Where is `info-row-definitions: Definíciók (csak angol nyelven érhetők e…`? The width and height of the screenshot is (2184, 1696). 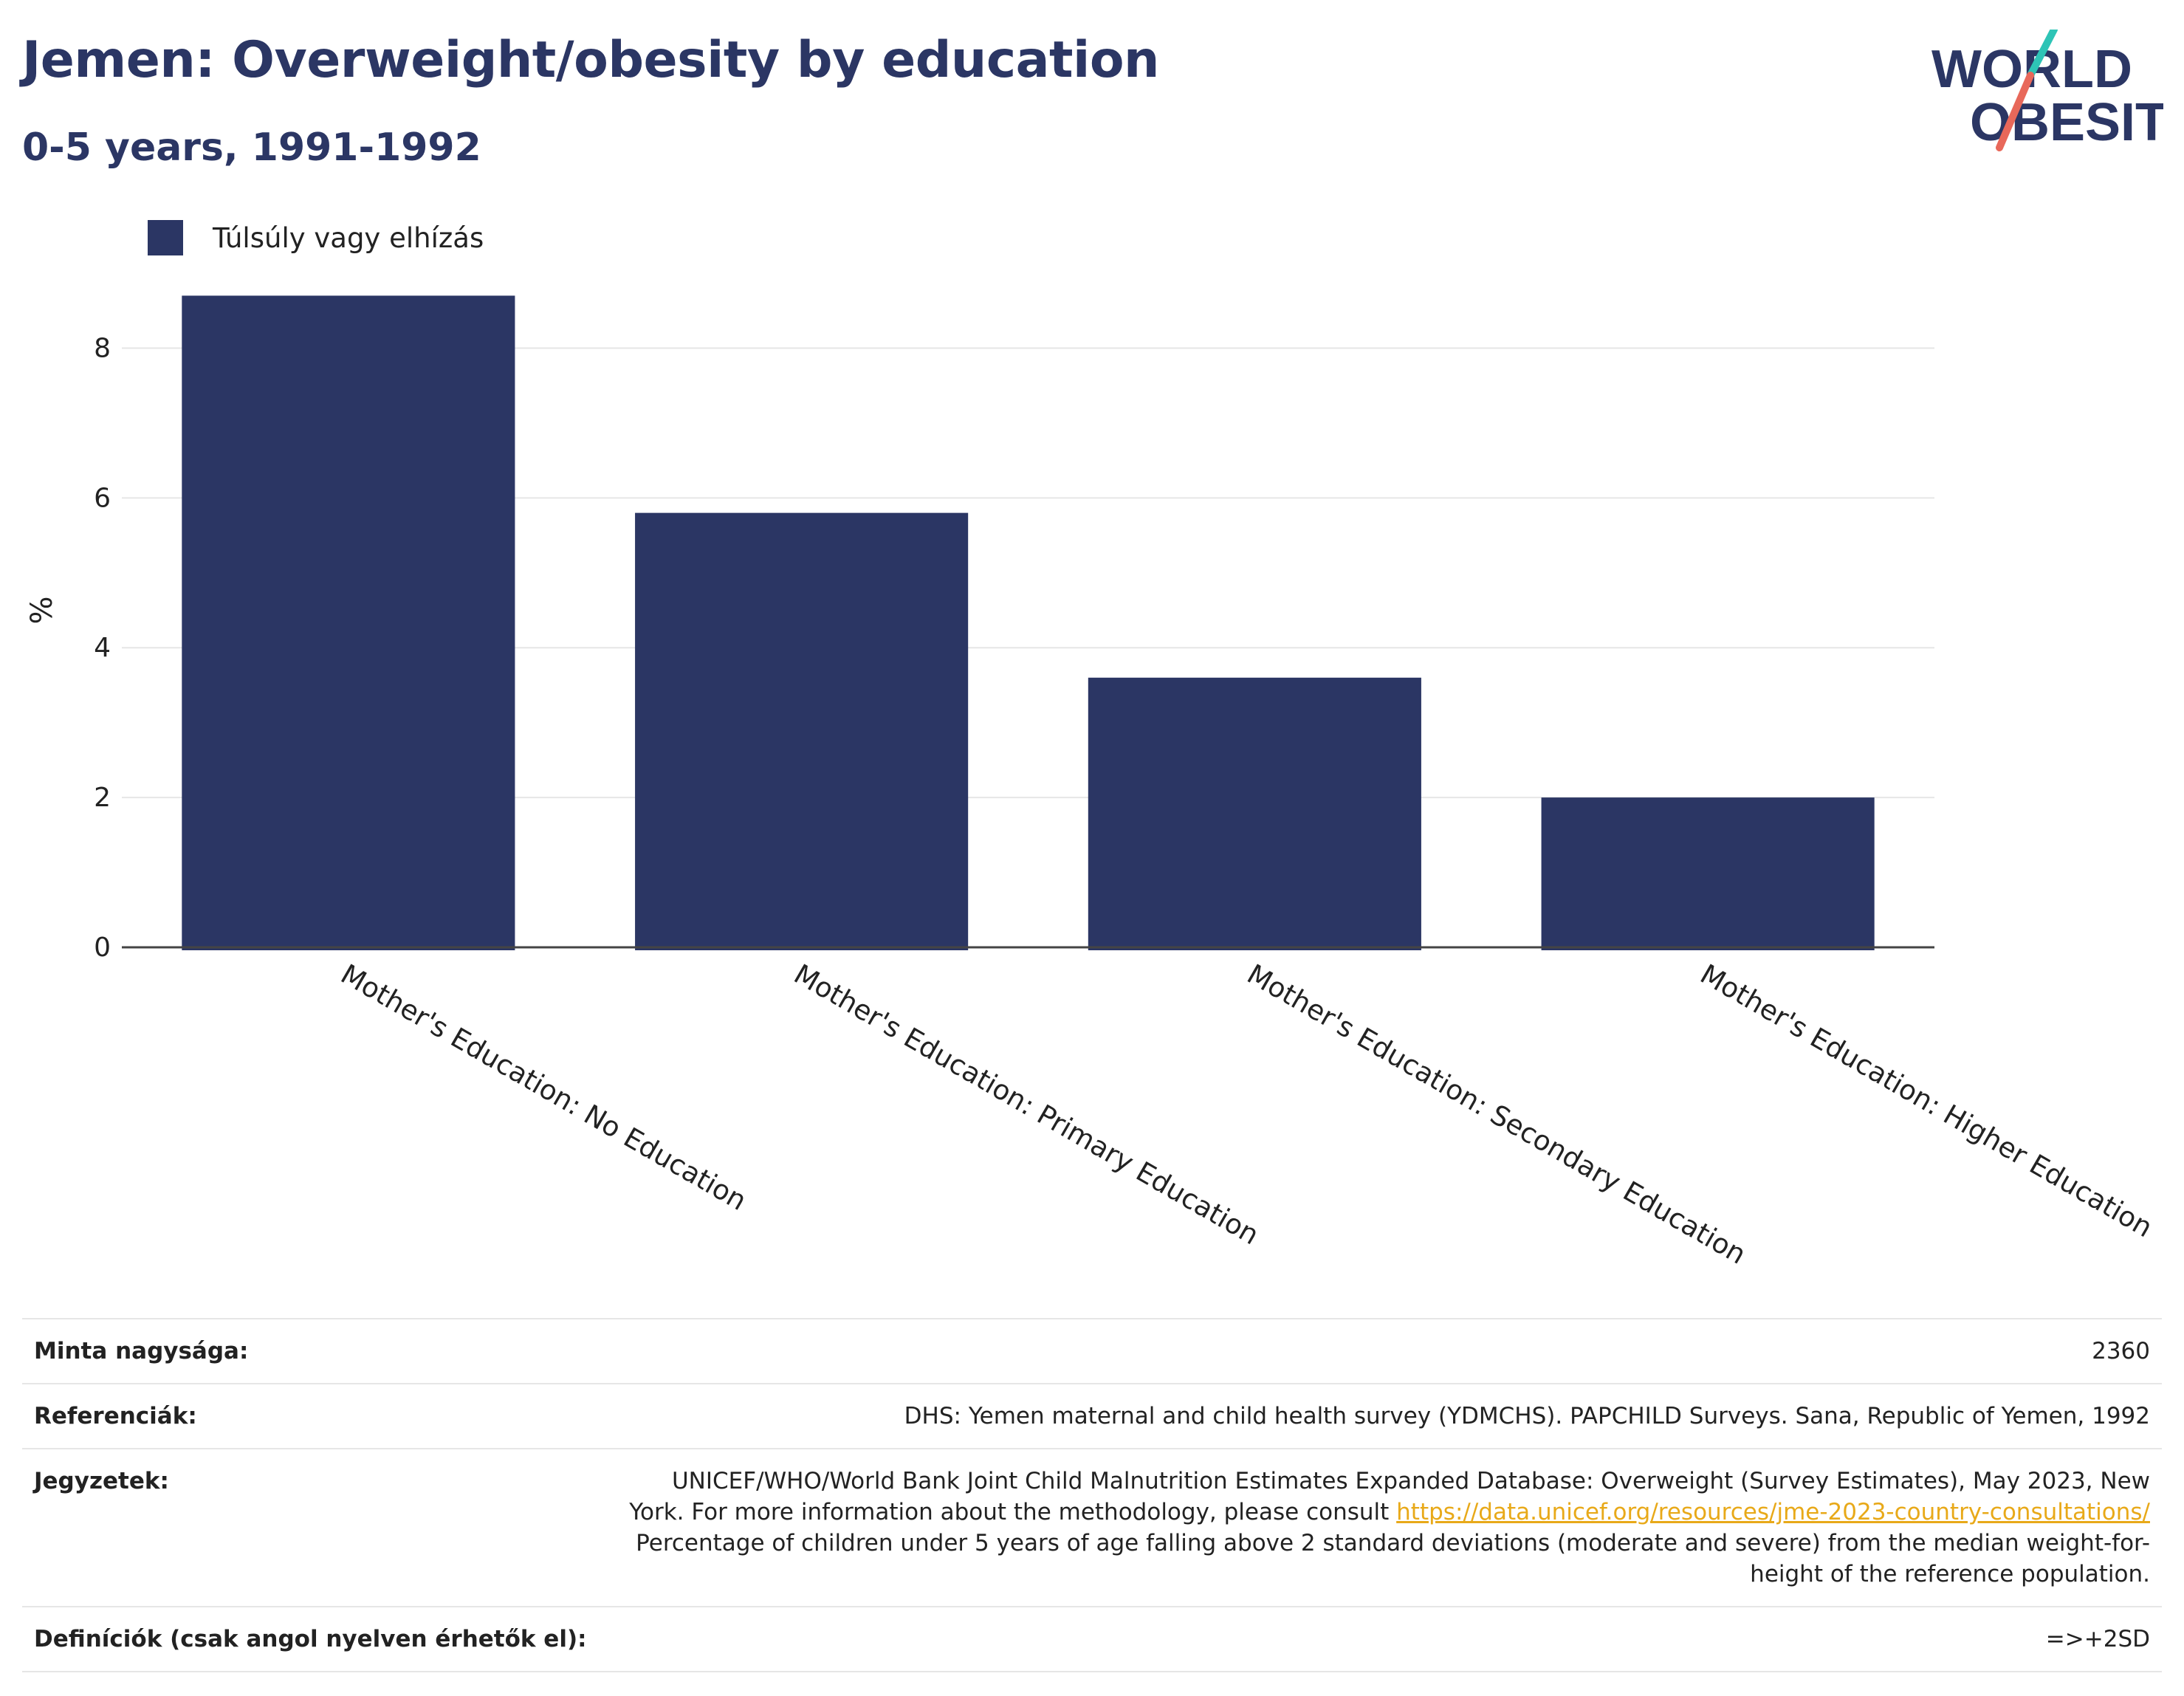
info-row-definitions: Definíciók (csak angol nyelven érhetők e… is located at coordinates (1092, 1639).